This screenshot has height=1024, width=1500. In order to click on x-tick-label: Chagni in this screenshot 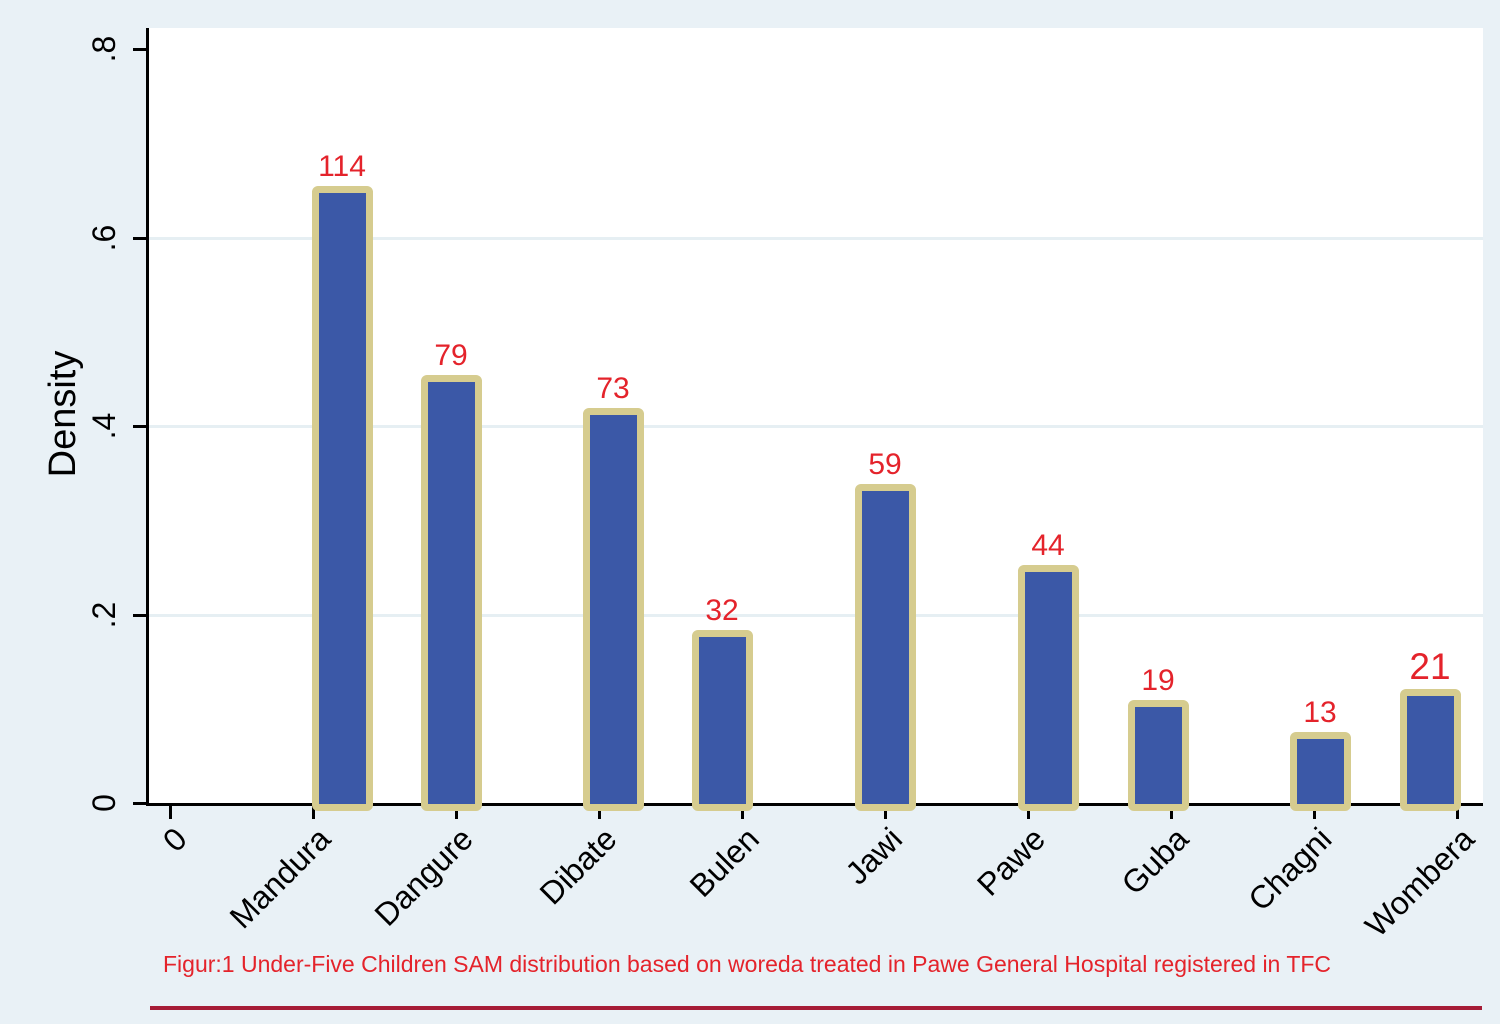, I will do `click(1289, 869)`.